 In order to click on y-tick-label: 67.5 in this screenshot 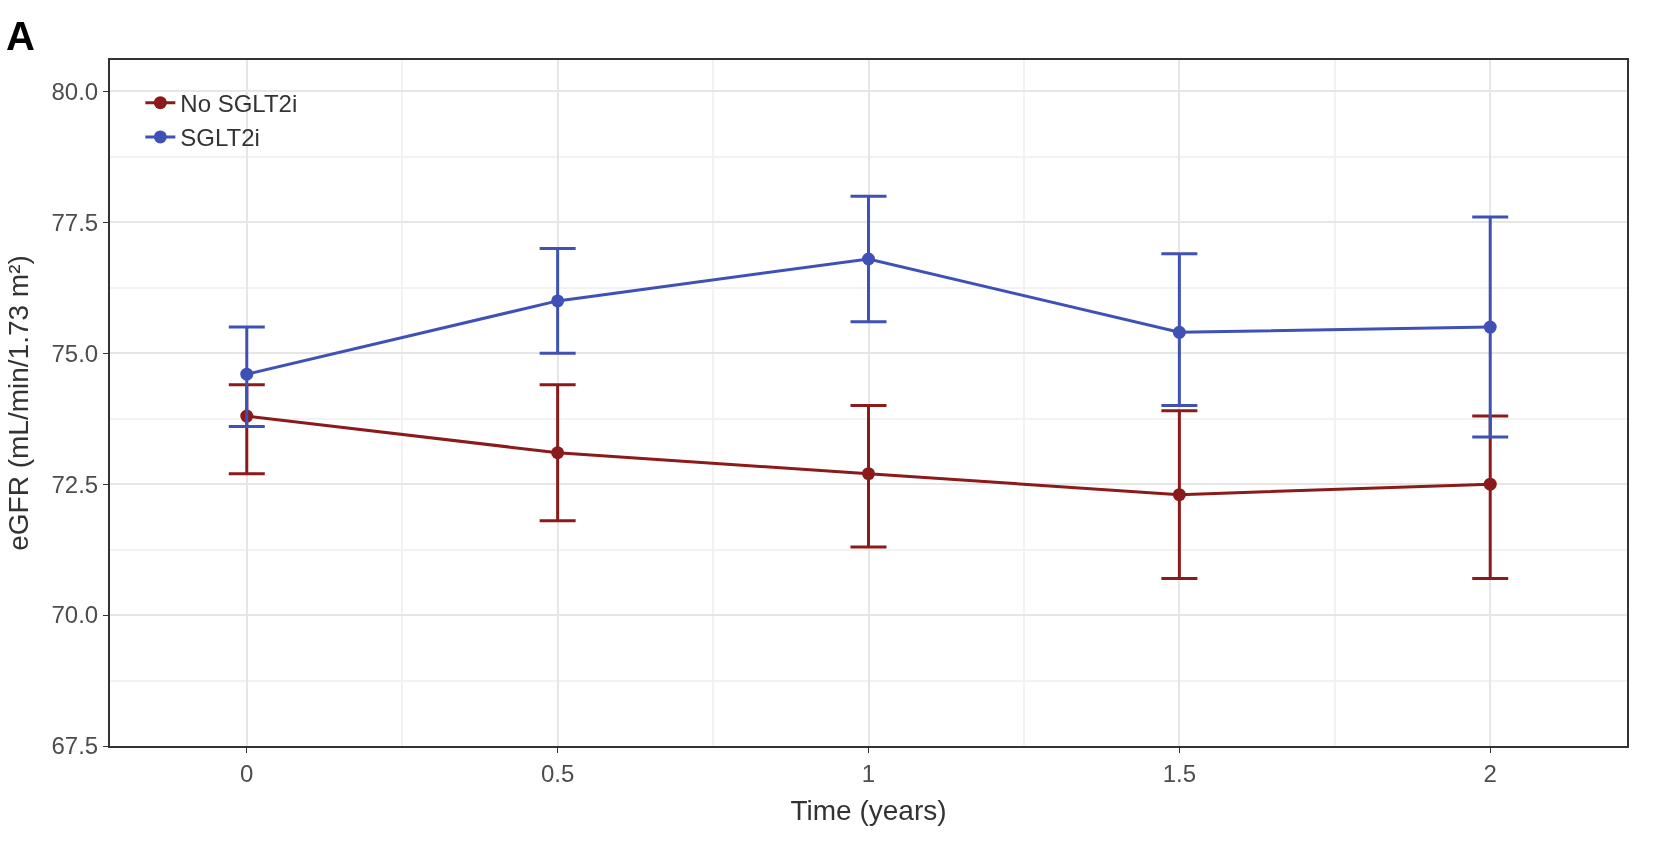, I will do `click(75, 746)`.